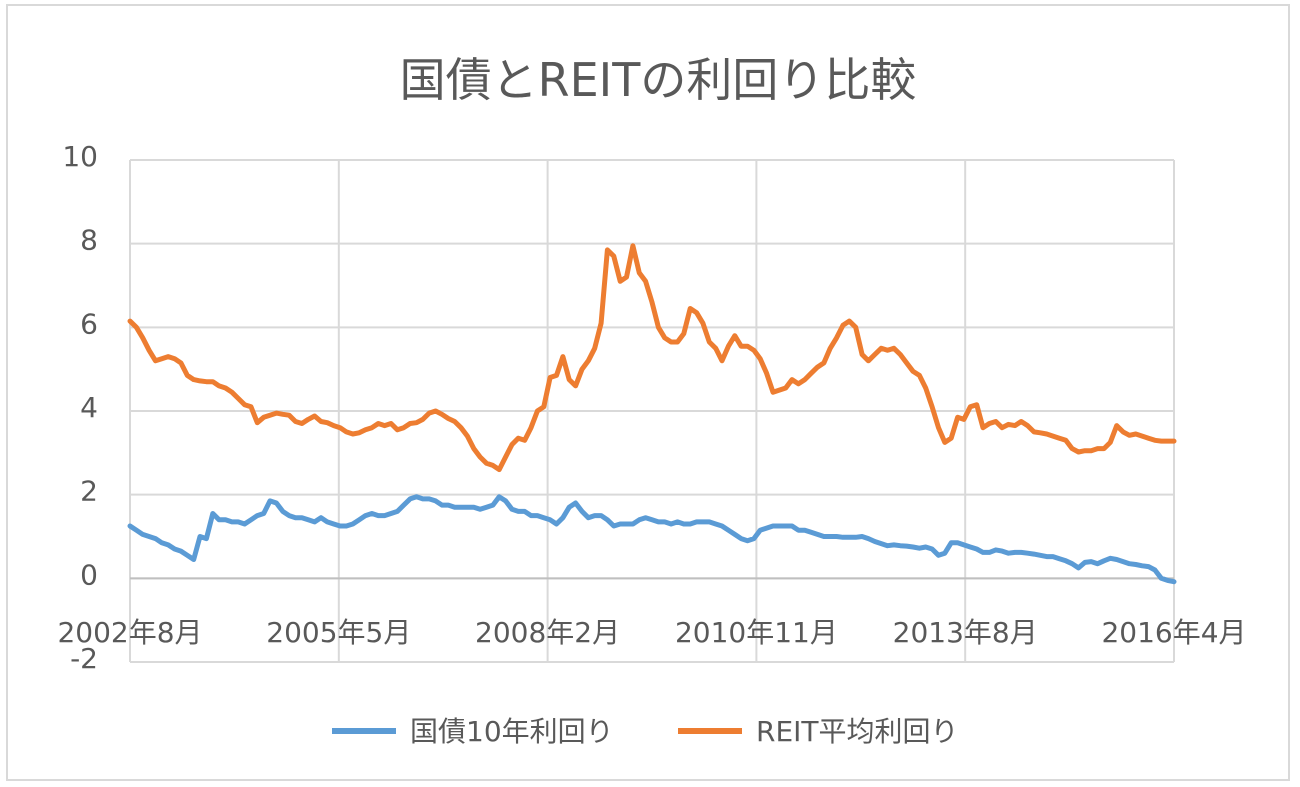  I want to click on y-tick-labels: 10 8 6 4 2 0 -2, so click(80, 407).